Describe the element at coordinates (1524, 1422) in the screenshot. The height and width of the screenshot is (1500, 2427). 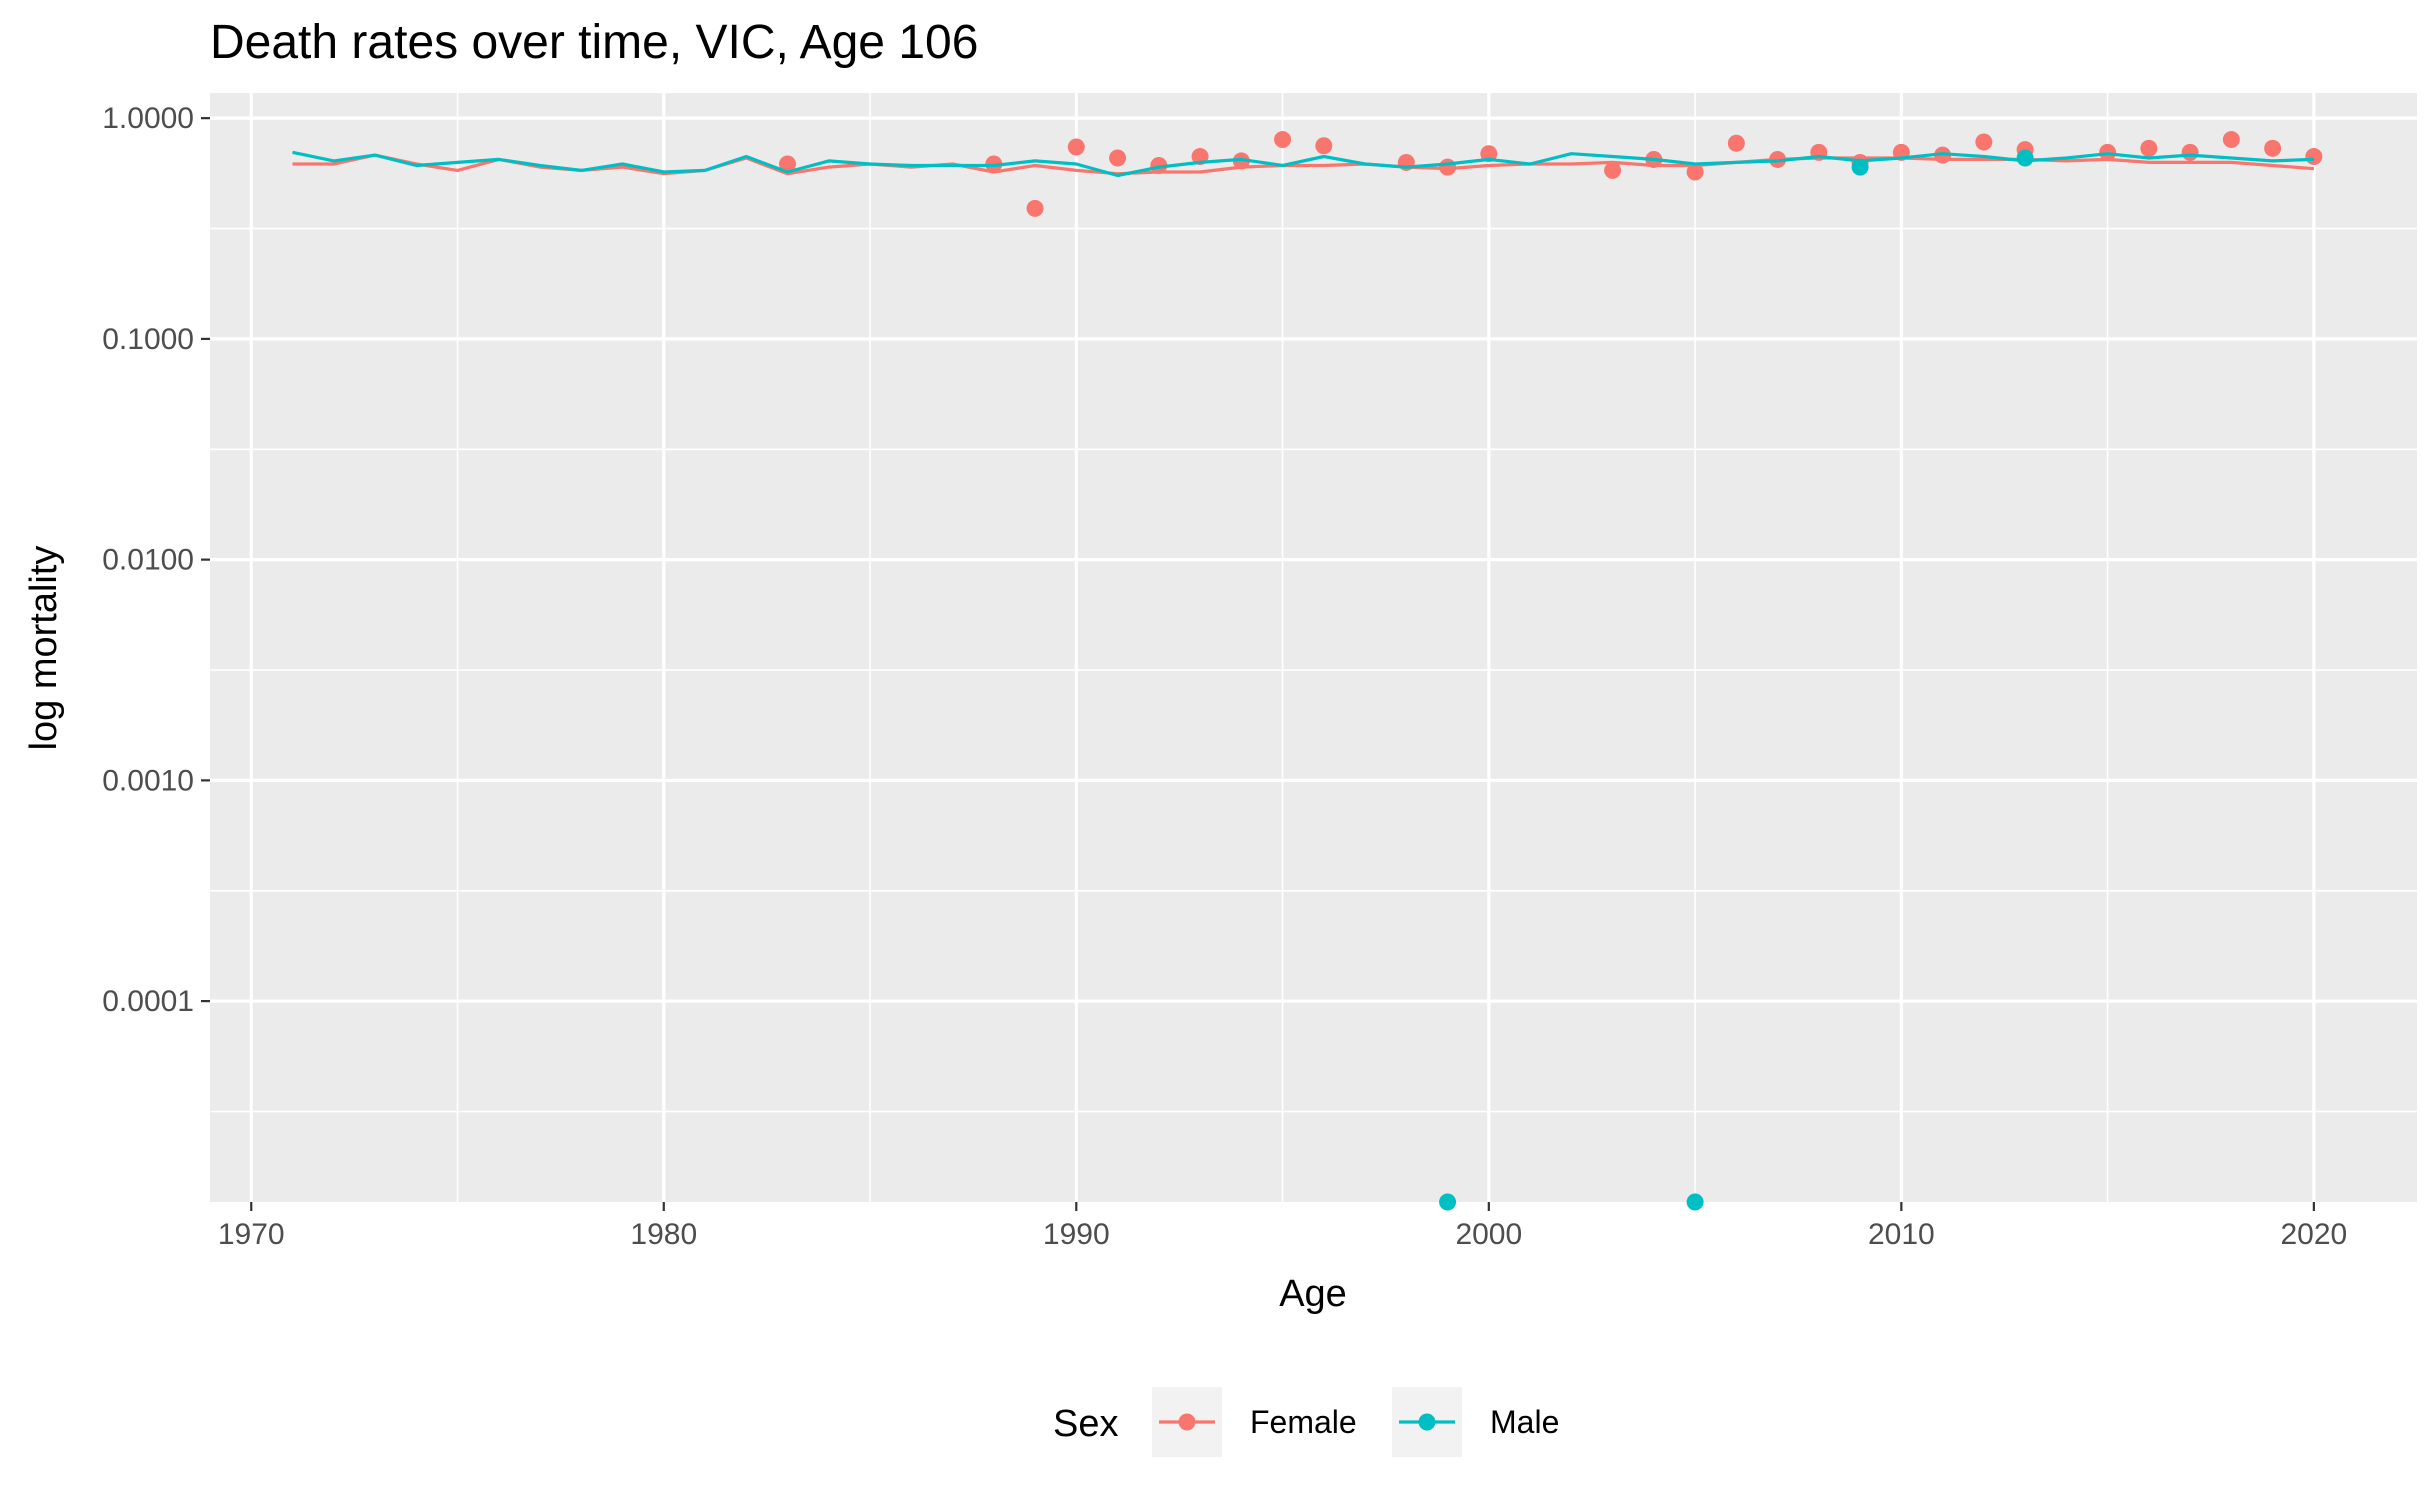
I see `legend-label-male: Male` at that location.